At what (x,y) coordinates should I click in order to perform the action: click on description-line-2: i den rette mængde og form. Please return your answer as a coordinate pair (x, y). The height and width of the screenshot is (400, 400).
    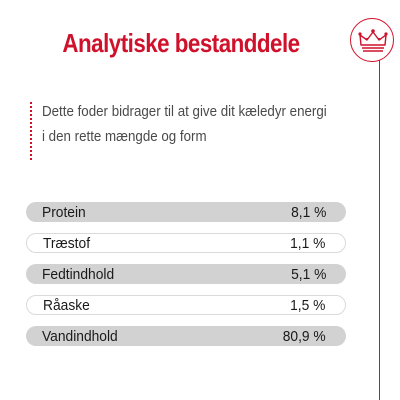
    Looking at the image, I should click on (124, 137).